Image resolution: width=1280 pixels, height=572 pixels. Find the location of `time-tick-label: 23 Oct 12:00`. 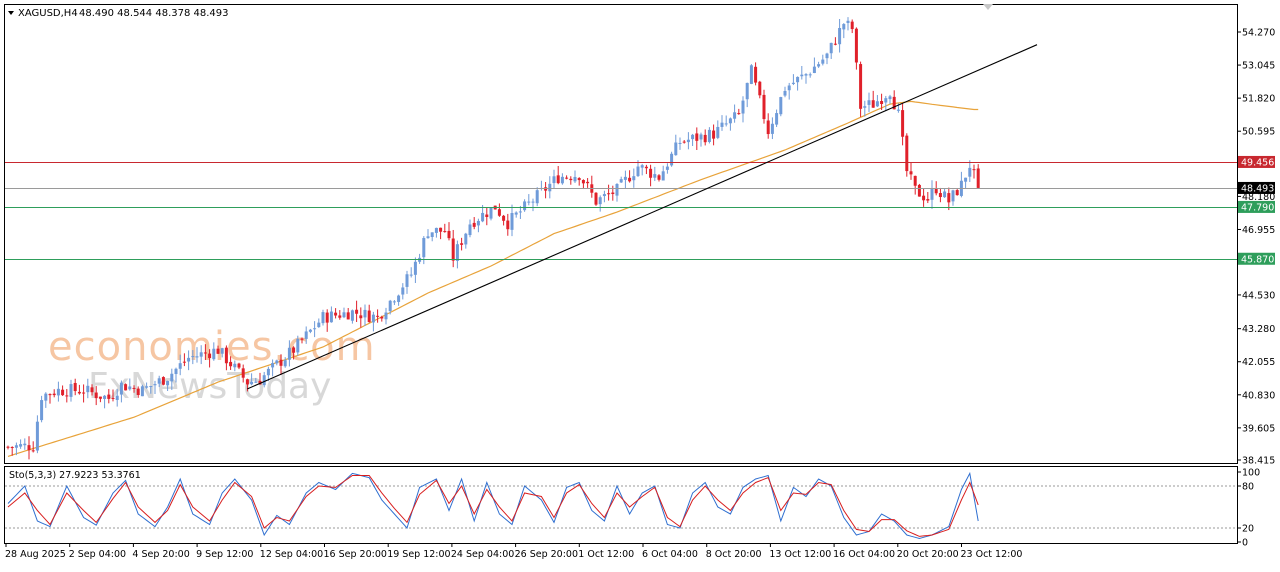

time-tick-label: 23 Oct 12:00 is located at coordinates (992, 554).